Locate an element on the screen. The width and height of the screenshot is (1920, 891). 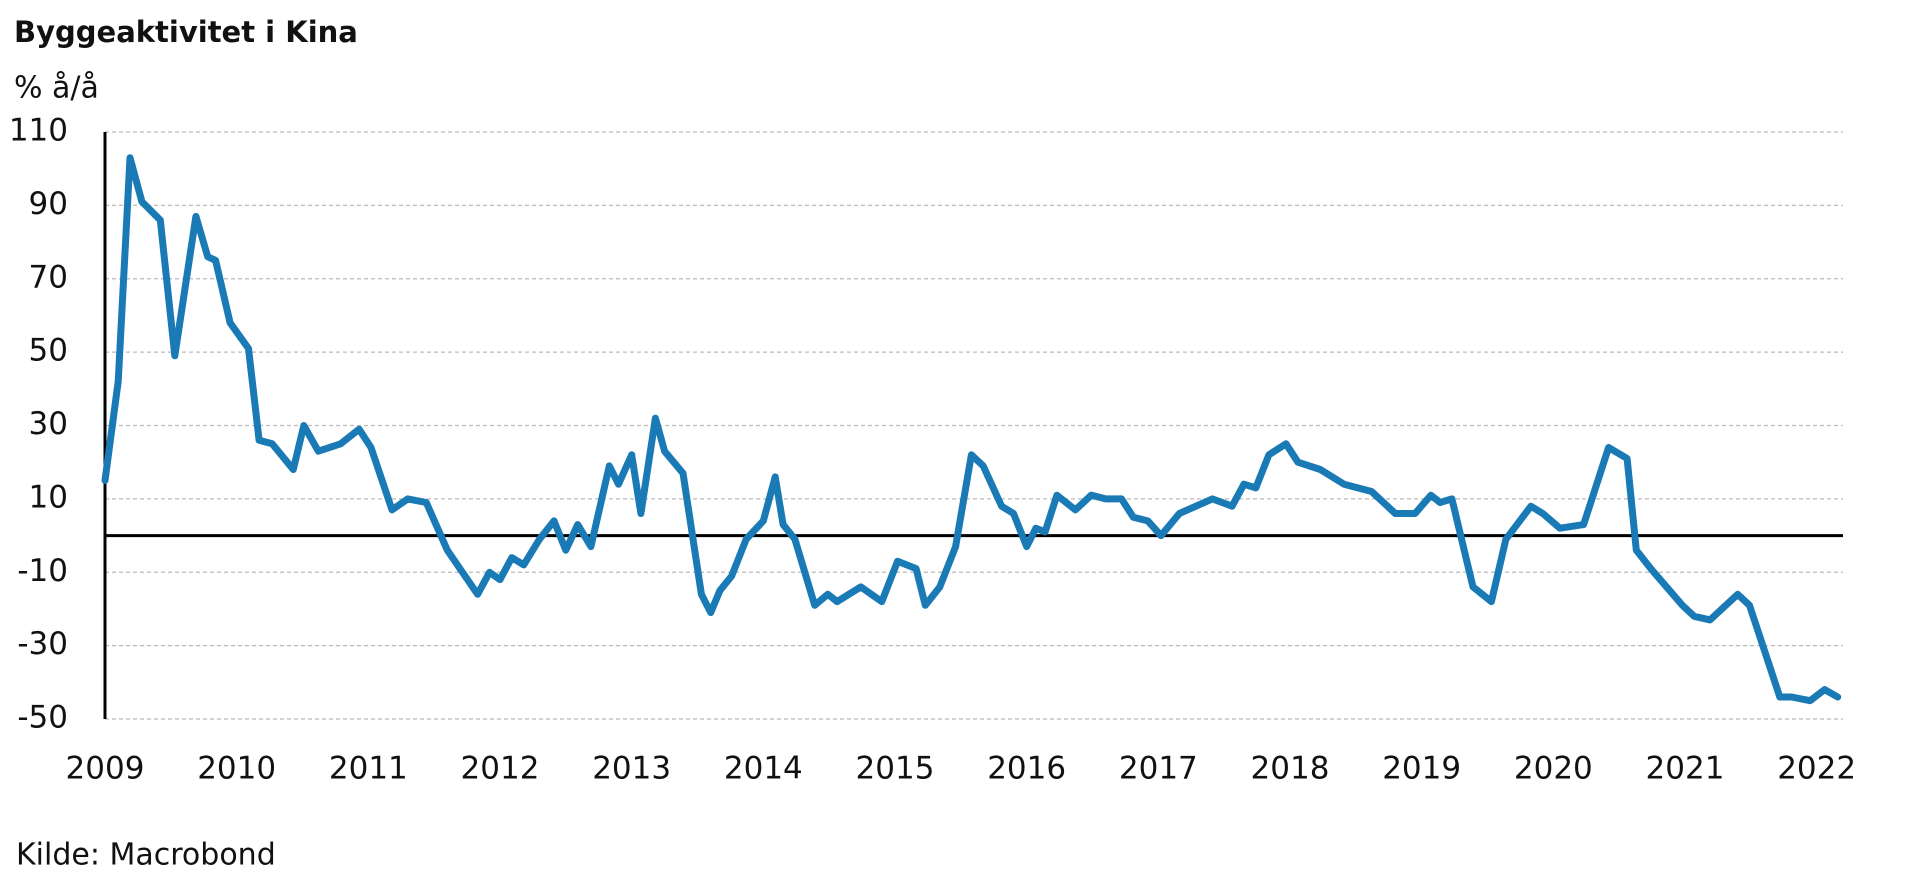
x-tick-label: 2021 is located at coordinates (1685, 769).